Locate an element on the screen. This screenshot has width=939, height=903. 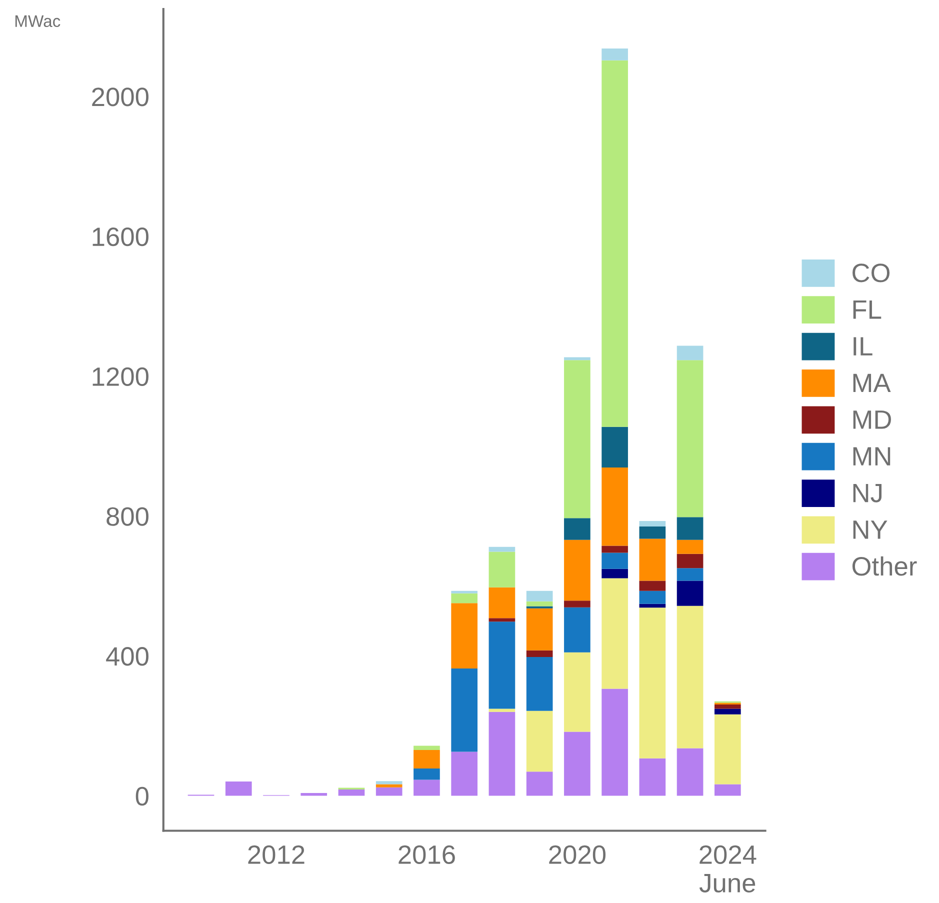
legend-label: NJ is located at coordinates (867, 493).